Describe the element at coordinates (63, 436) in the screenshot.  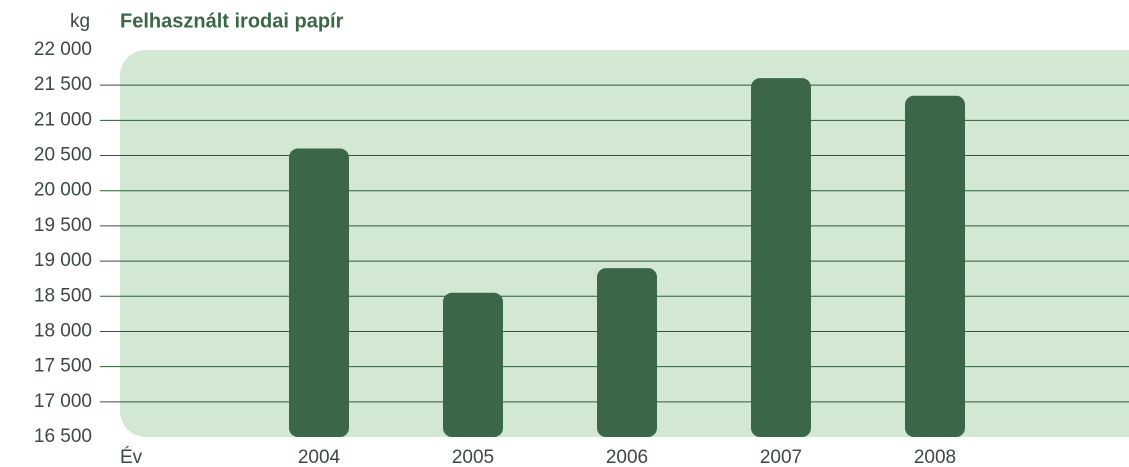
I see `y-tick-label: 16 500` at that location.